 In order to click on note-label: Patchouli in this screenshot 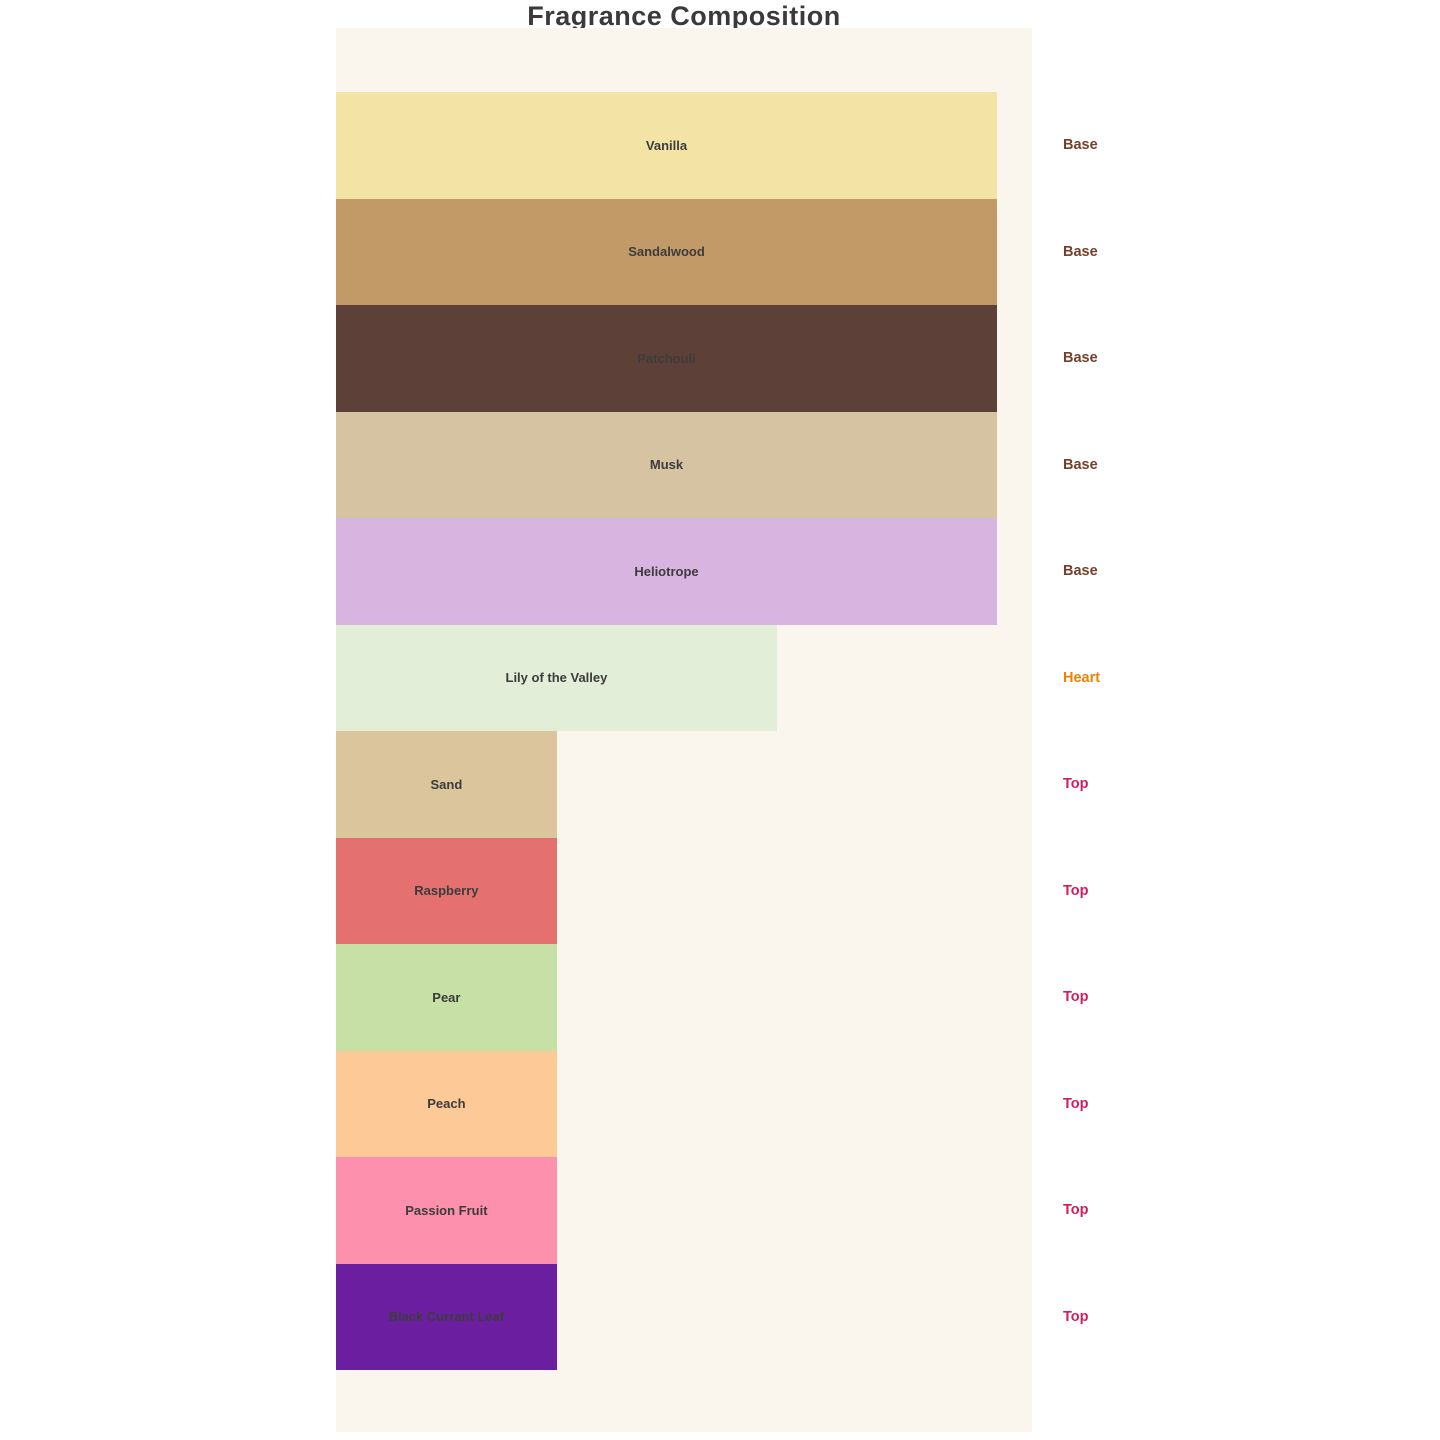, I will do `click(666, 358)`.